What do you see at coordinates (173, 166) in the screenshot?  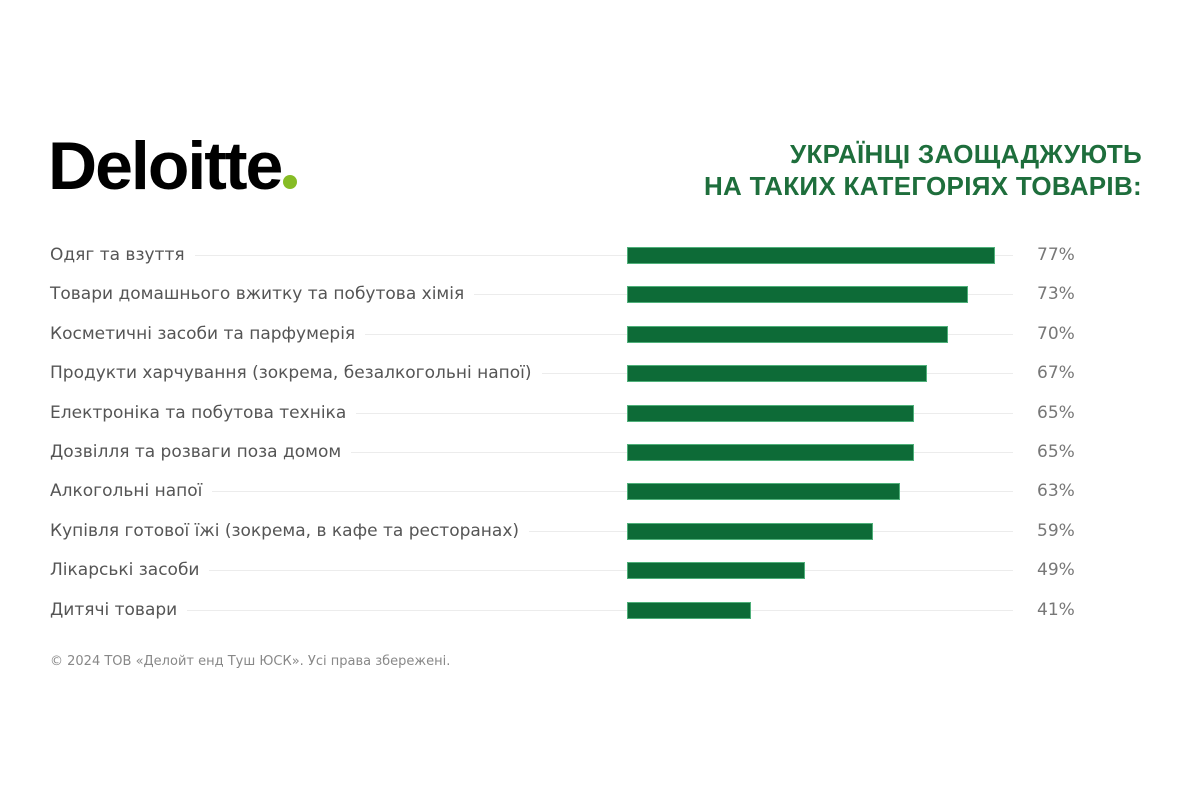 I see `deloitte-logo: Deloitte` at bounding box center [173, 166].